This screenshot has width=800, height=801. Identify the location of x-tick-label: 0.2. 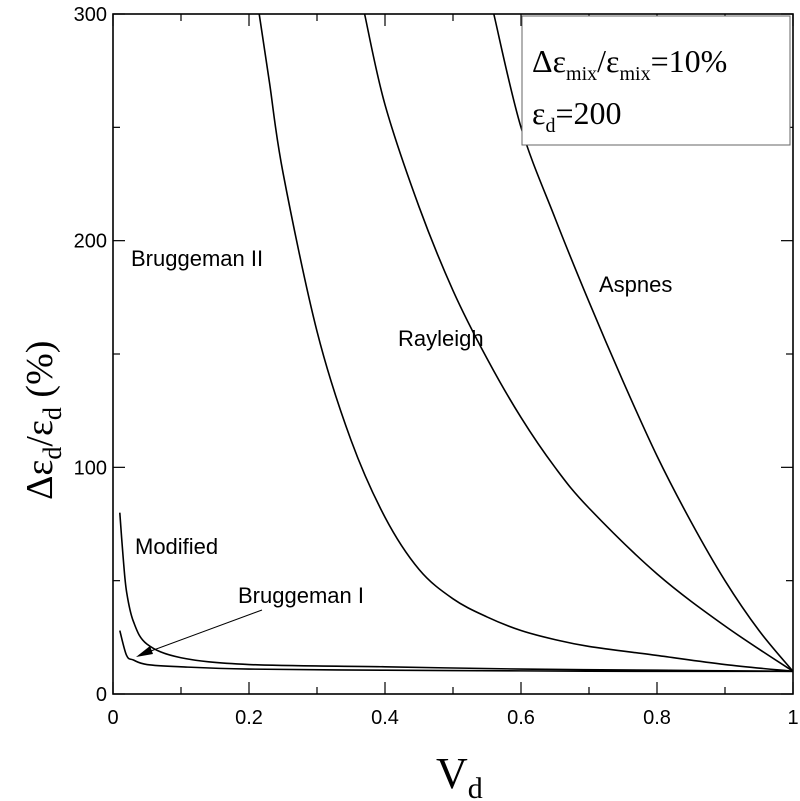
(249, 718).